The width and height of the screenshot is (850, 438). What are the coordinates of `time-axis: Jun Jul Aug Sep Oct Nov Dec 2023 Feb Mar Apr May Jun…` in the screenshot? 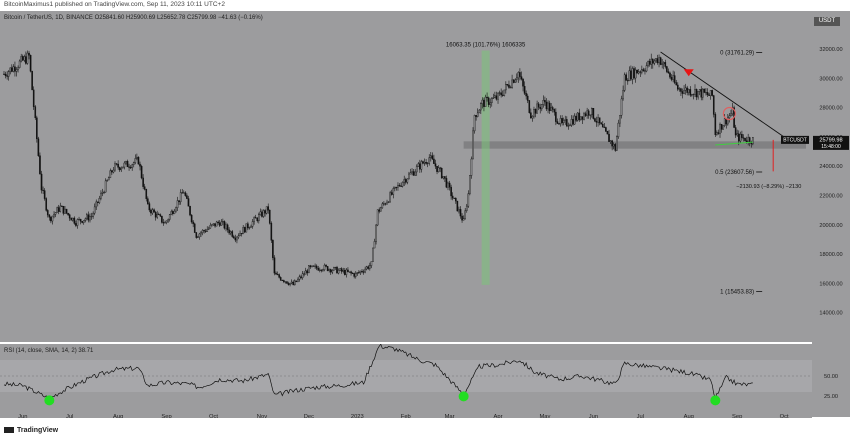 It's located at (406, 414).